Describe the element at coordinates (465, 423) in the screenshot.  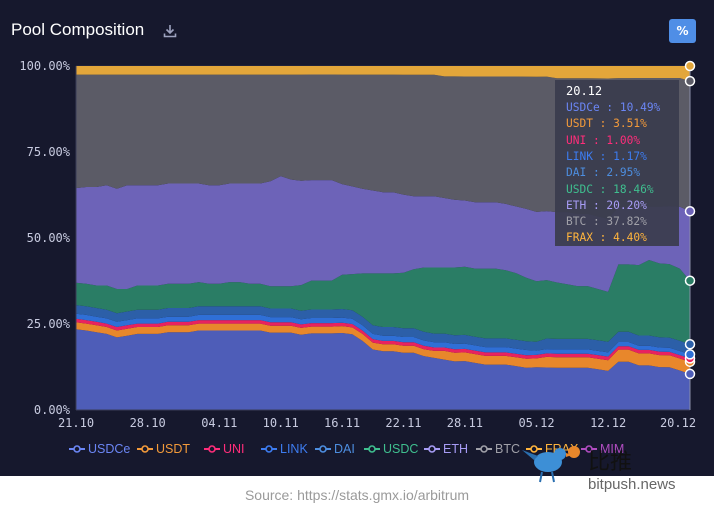
I see `x-tick-label: 28.11` at that location.